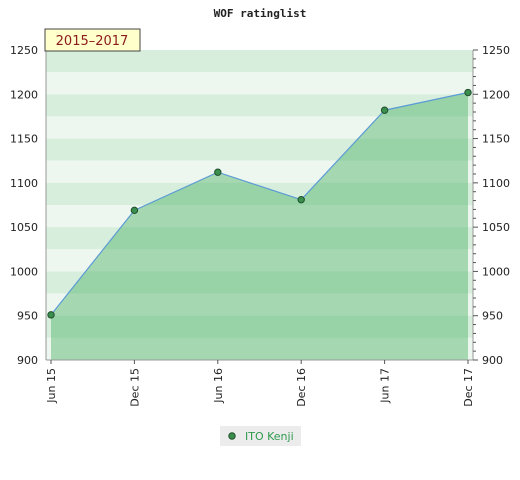  I want to click on chart-title: WOF ratinglist, so click(260, 13).